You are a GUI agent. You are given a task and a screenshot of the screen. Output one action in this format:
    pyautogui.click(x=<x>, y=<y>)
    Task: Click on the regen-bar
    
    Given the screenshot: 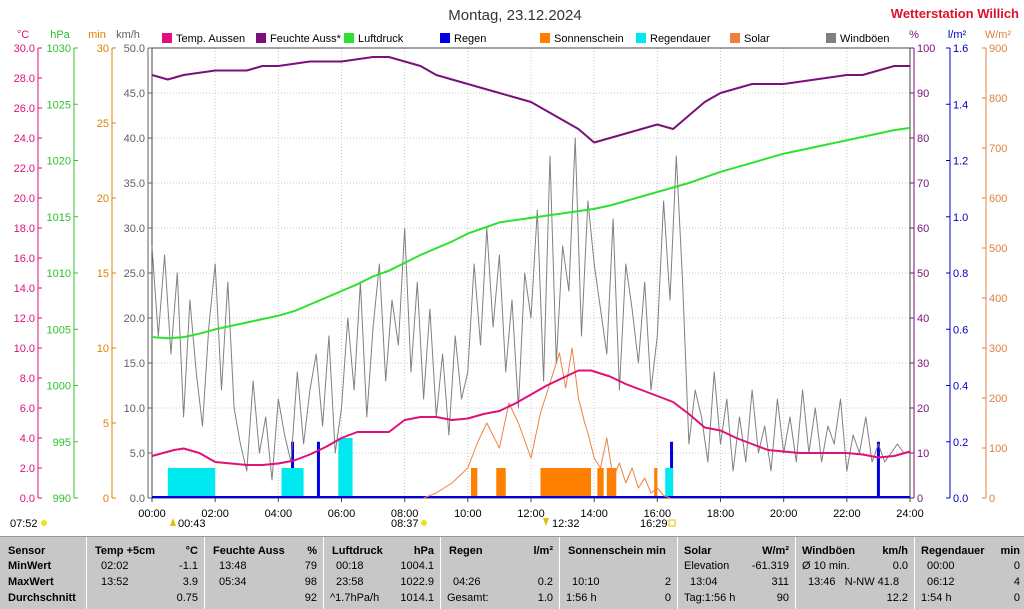 What is the action you would take?
    pyautogui.click(x=318, y=469)
    